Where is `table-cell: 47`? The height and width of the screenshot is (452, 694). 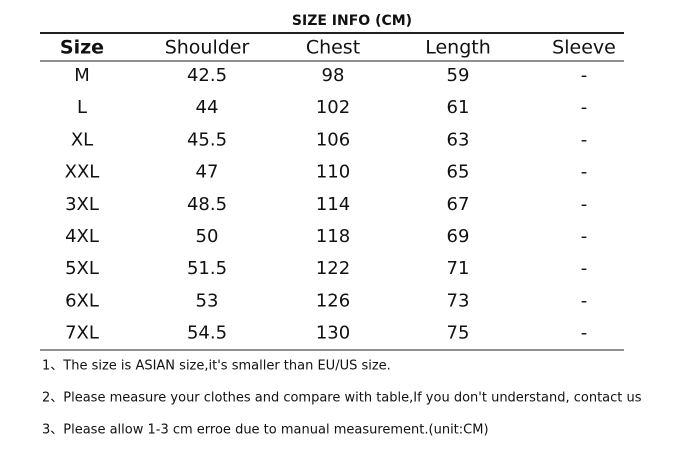 table-cell: 47 is located at coordinates (207, 172).